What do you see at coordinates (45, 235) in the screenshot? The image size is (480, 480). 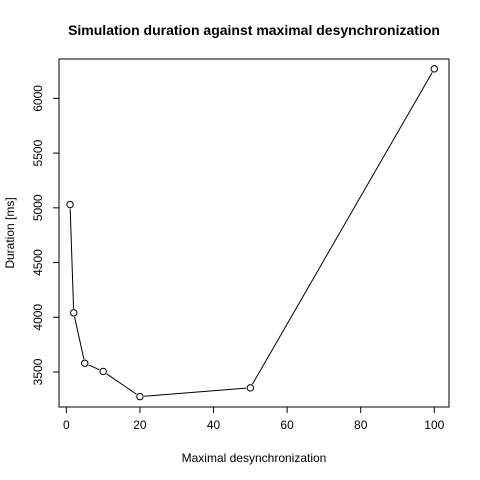 I see `y-axis: 3500 4000 4500 5000 5500 6000` at bounding box center [45, 235].